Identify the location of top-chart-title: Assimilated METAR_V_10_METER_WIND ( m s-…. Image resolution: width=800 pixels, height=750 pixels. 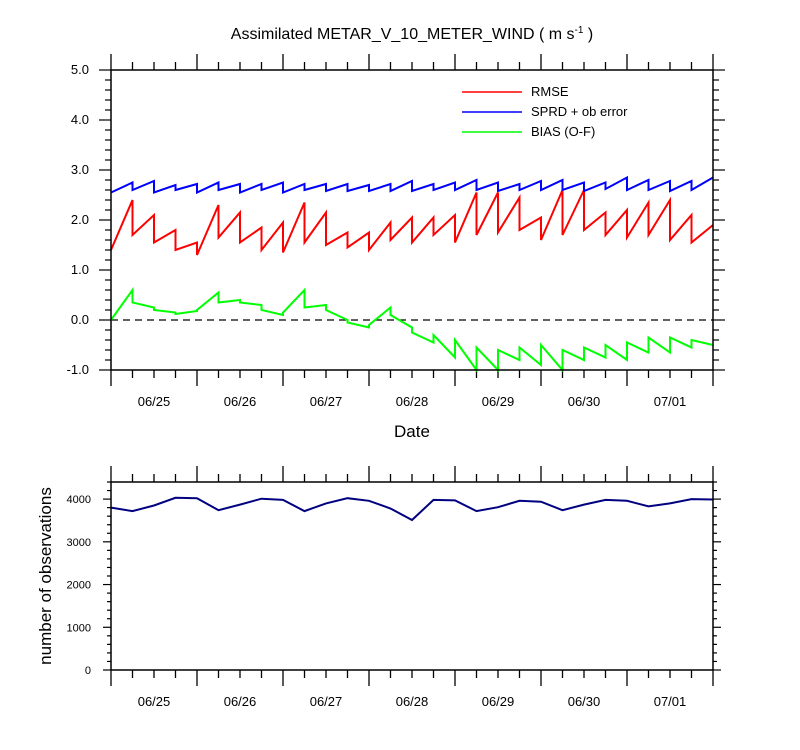
(412, 34).